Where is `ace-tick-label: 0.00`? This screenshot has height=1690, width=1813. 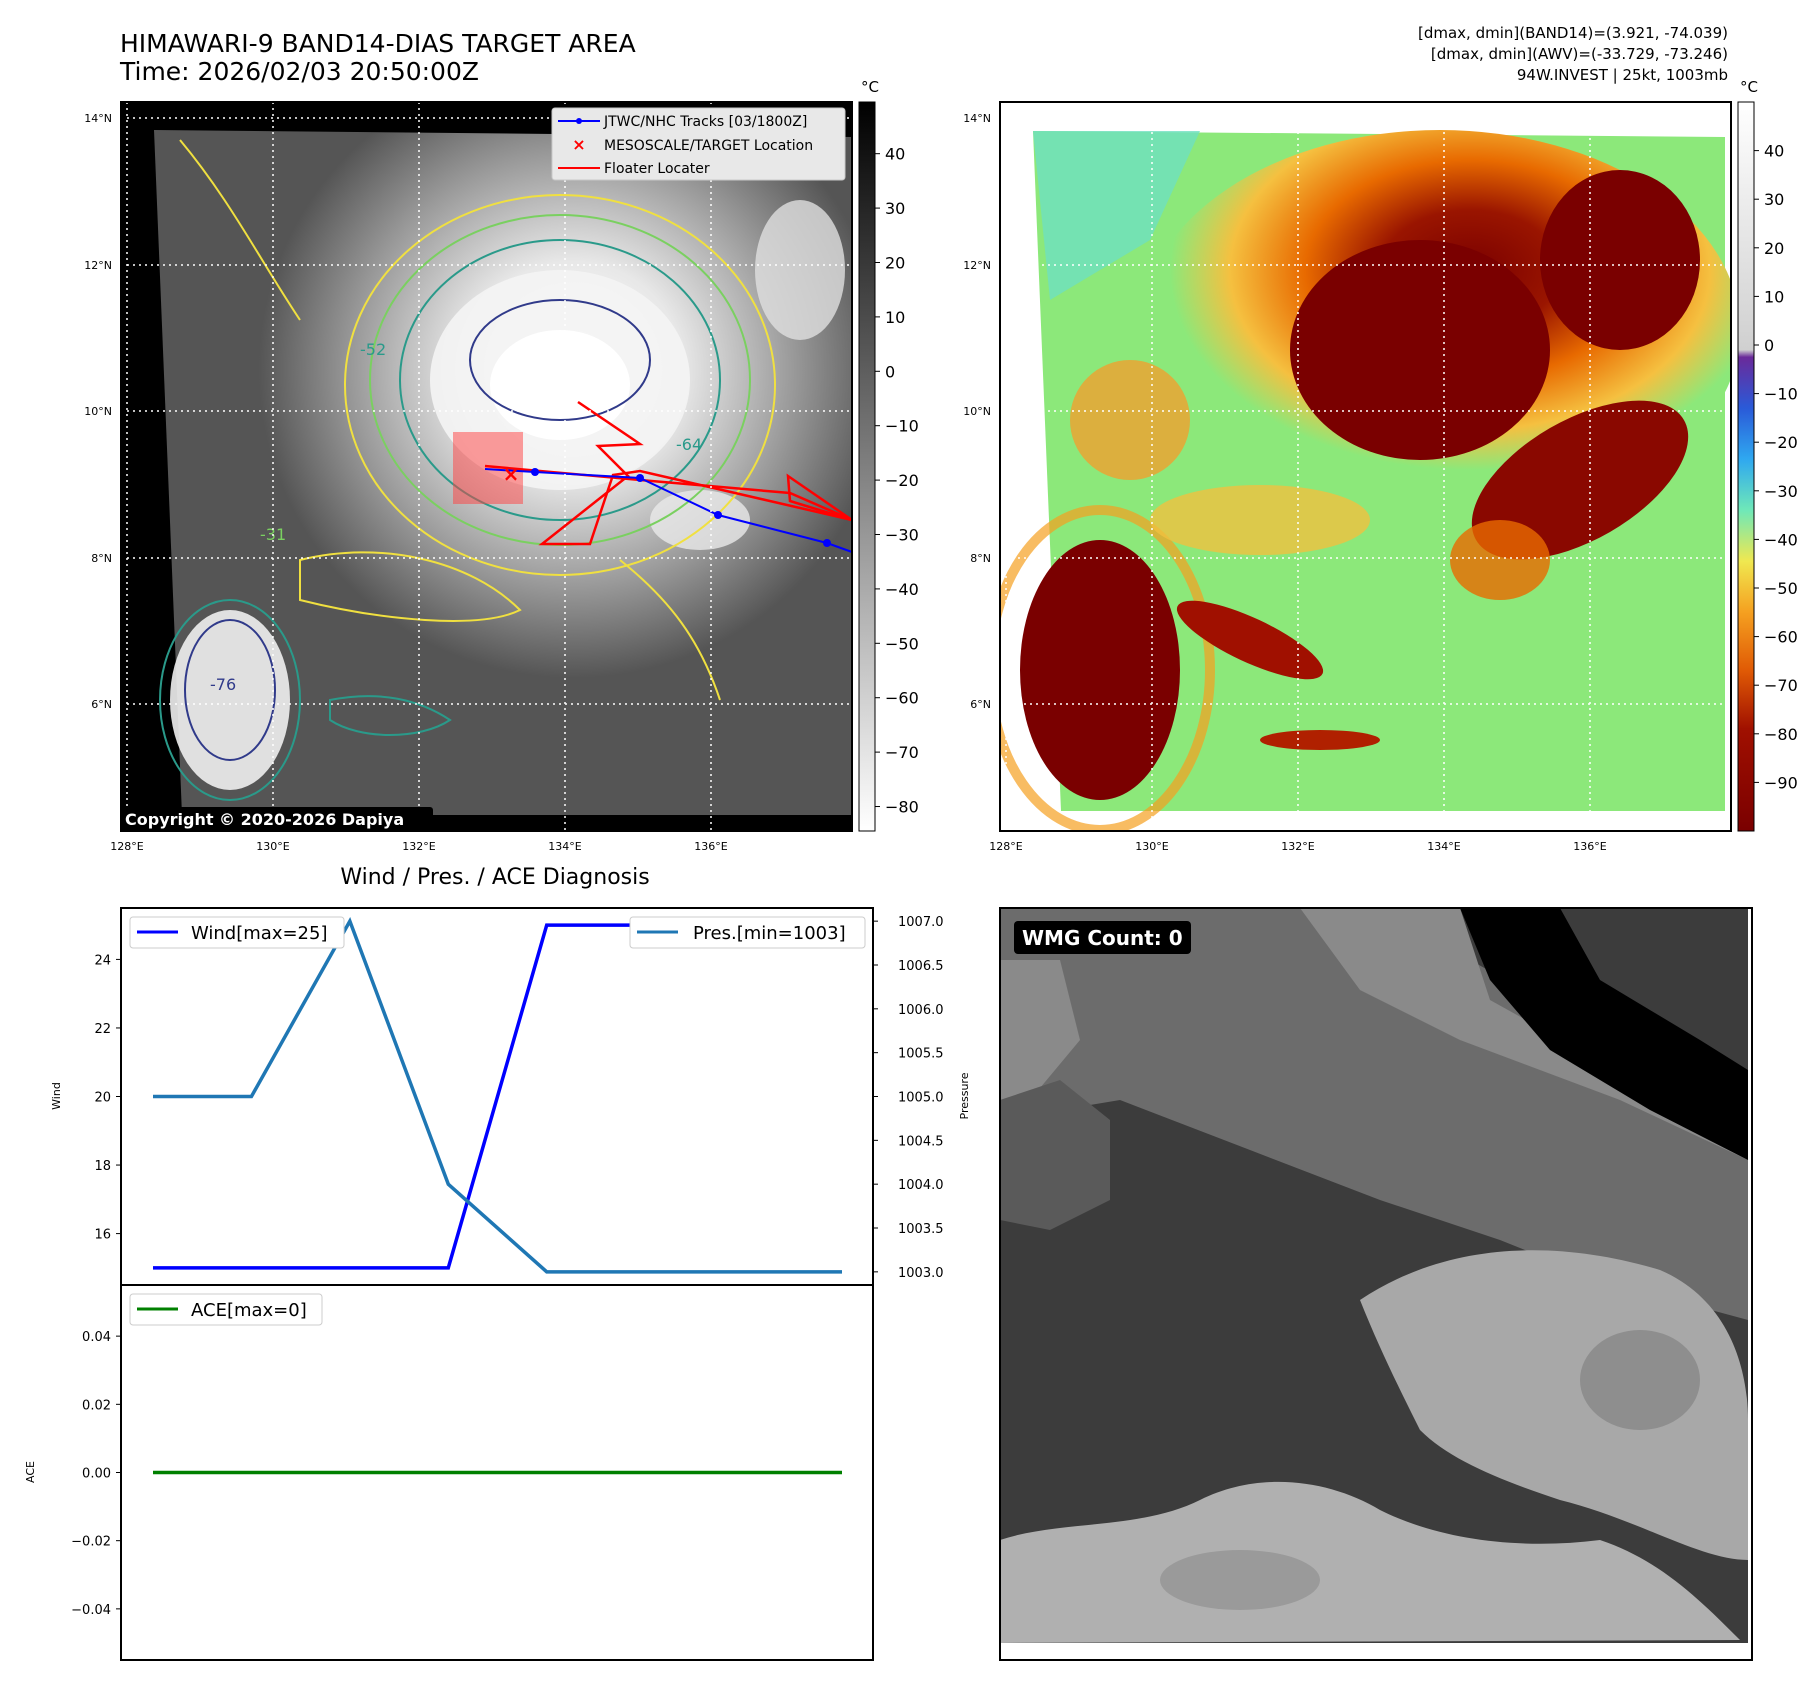
ace-tick-label: 0.00 is located at coordinates (96, 1474).